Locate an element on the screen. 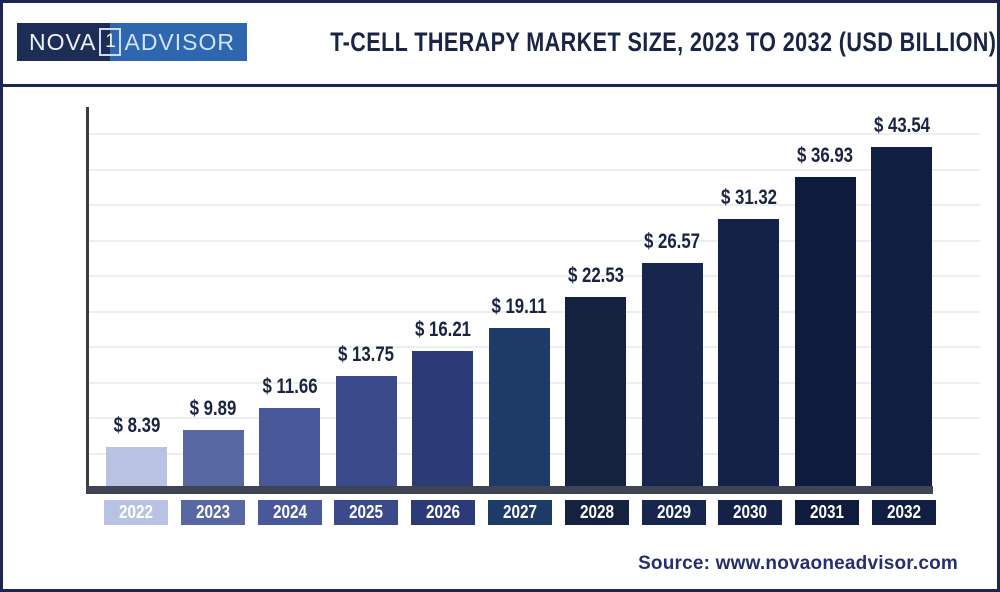  bar-2030: $ 31.32 is located at coordinates (748, 336).